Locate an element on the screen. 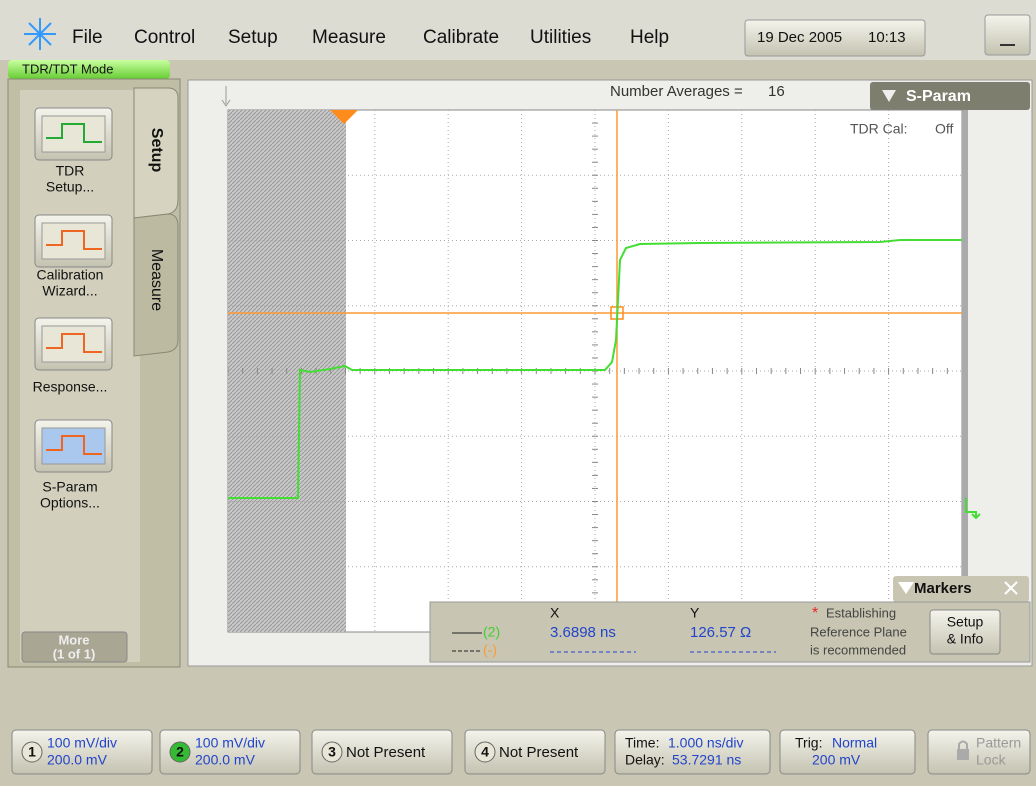 The width and height of the screenshot is (1036, 786). time-value: 1.000 ns/div is located at coordinates (706, 743).